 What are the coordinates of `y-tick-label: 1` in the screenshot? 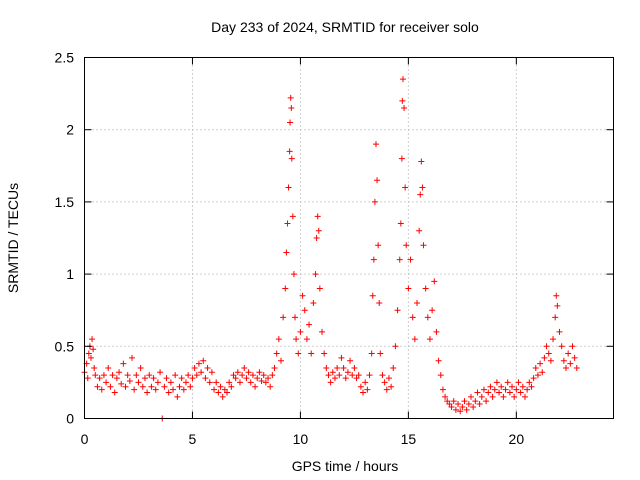 It's located at (70, 274).